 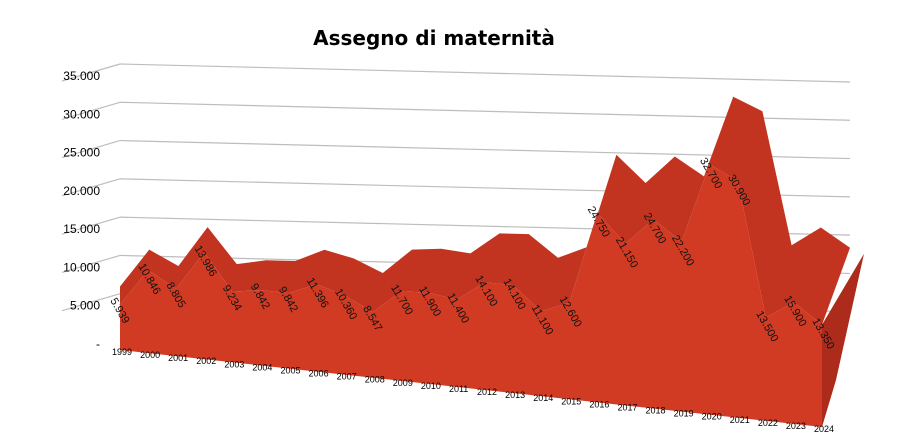 I want to click on x-tick-label: 2012, so click(x=487, y=392).